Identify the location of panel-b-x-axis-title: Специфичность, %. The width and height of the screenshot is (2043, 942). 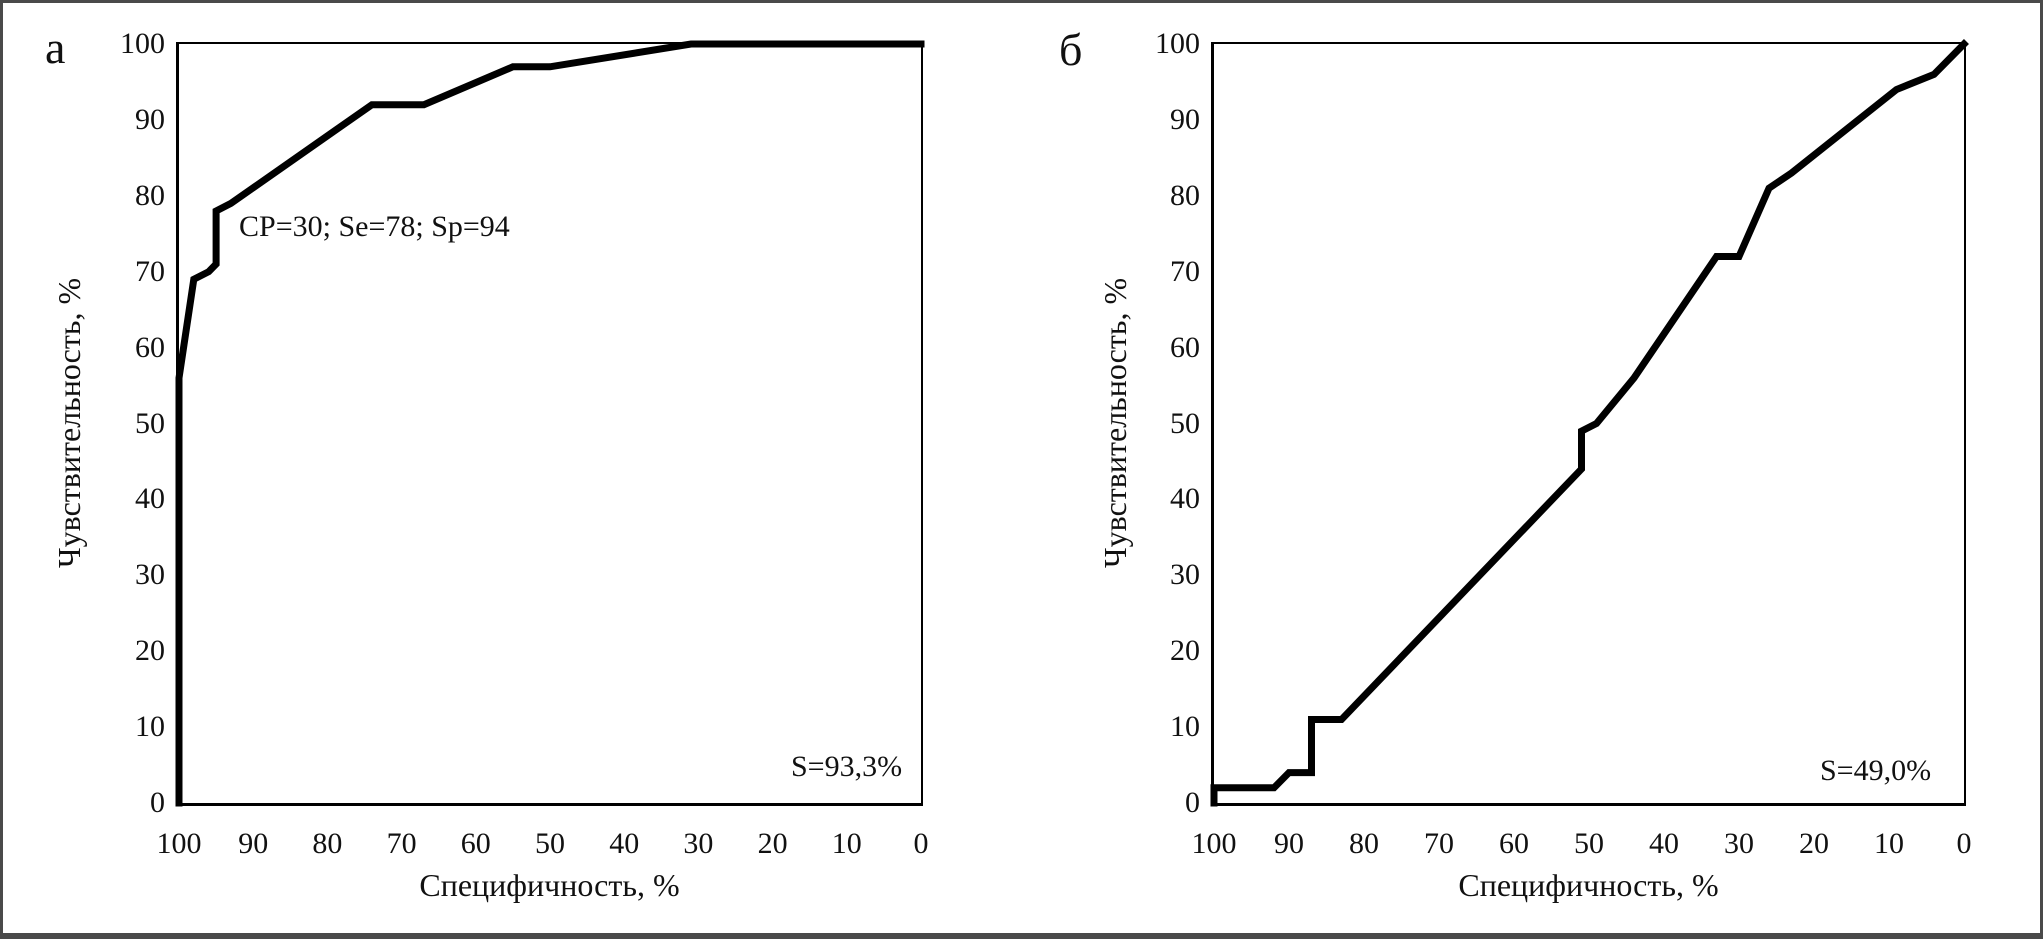
(1588, 885).